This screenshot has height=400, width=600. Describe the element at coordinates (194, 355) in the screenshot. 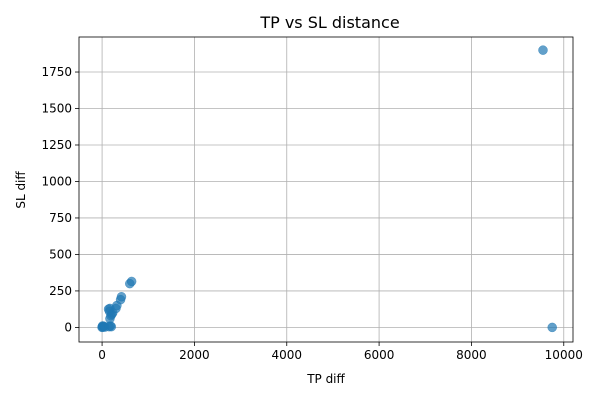

I see `x-tick-label: 2000` at that location.